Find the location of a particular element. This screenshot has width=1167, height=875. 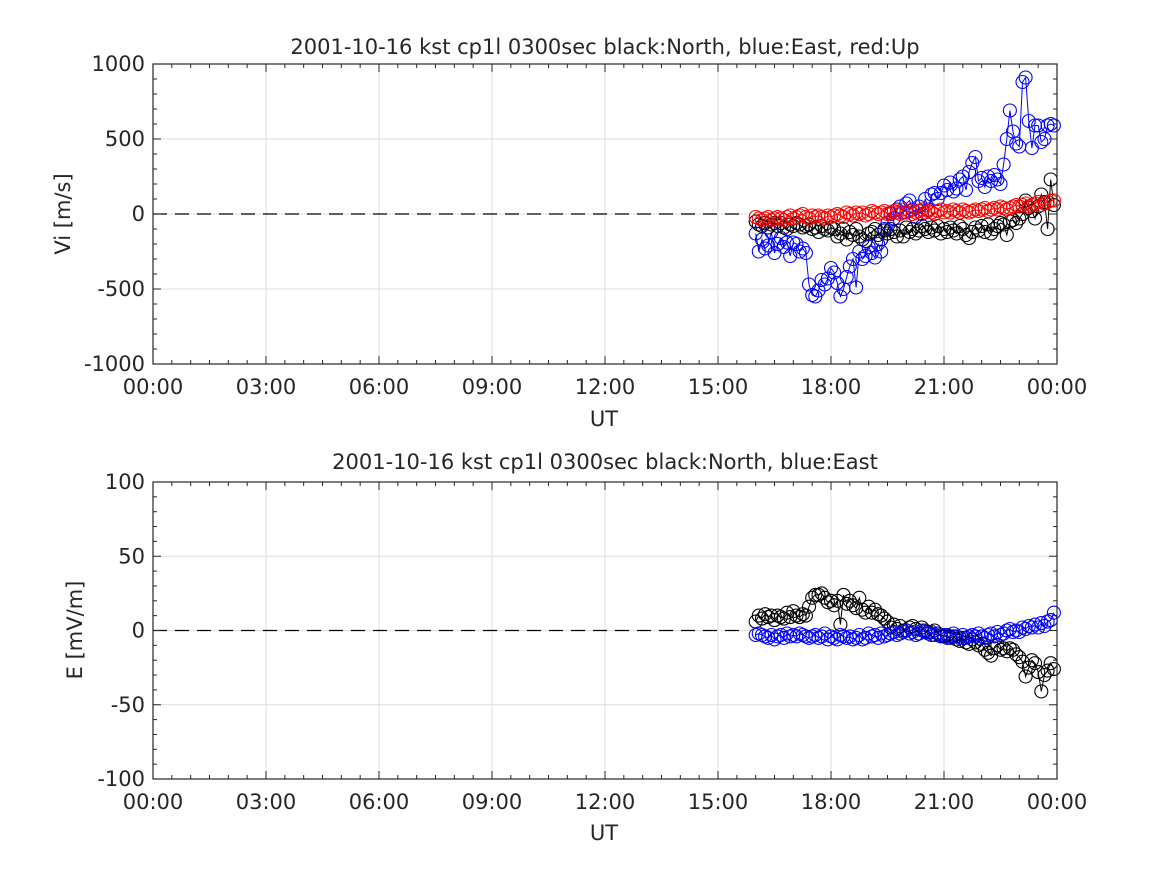

efield-y-tick-labels: 100 50 0 -50 -100 is located at coordinates (121, 630).